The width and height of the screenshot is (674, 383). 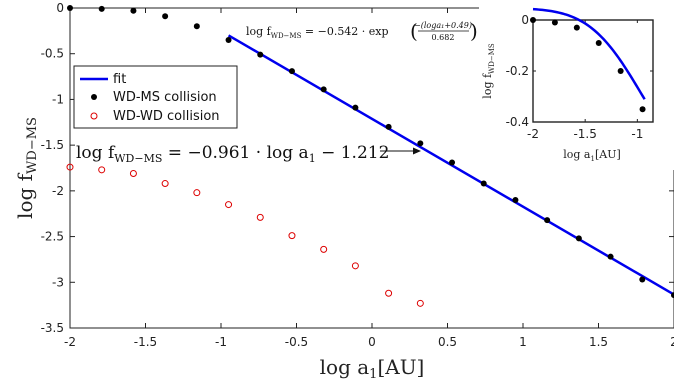 I want to click on main-fit-equation: log fWD−MS = −0.961 · log a1 − 1.212, so click(x=232, y=154).